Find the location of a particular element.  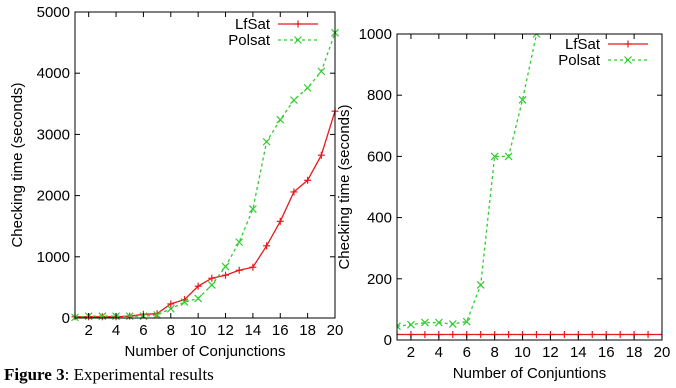

legend-marker-lfsat is located at coordinates (298, 24).